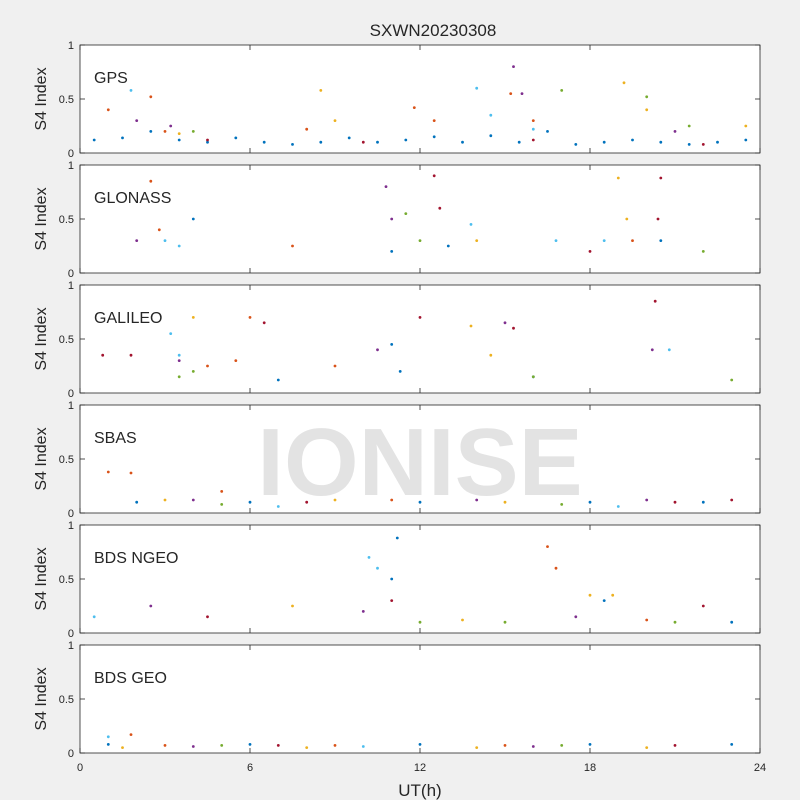 Image resolution: width=800 pixels, height=800 pixels. I want to click on panel-sbas: 0 0.5 1 S4 Index SBAS, so click(397, 460).